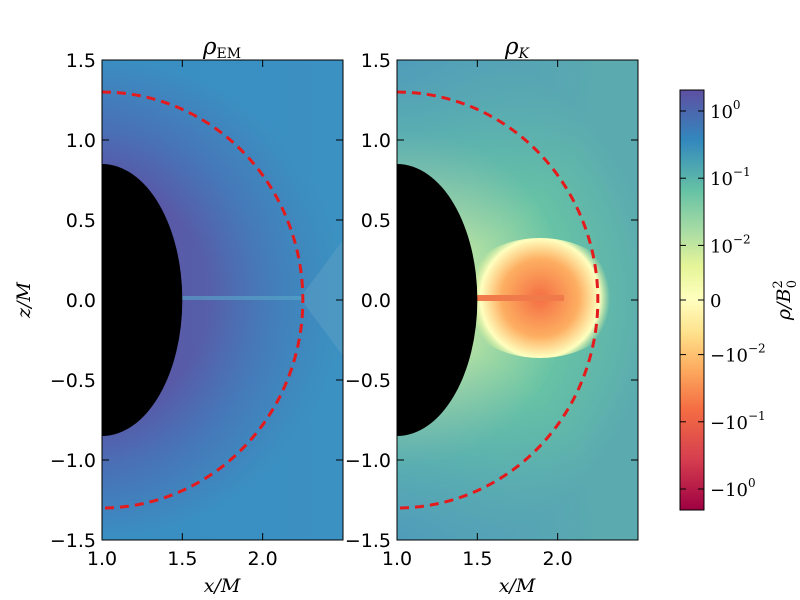 This screenshot has height=600, width=800. Describe the element at coordinates (182, 559) in the screenshot. I see `panel-em-xtick-label: 1.5` at that location.